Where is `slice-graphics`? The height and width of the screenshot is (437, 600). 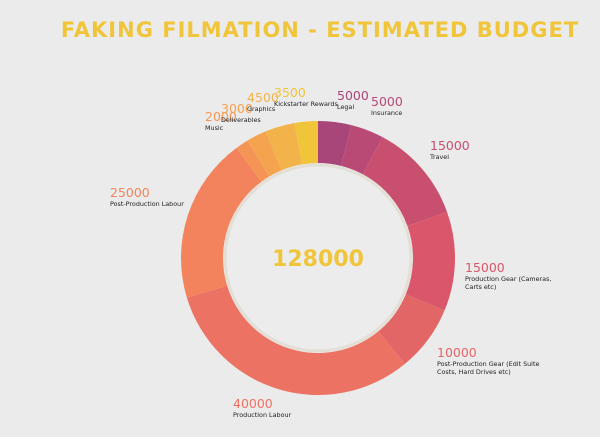
slice-graphics is located at coordinates (283, 147).